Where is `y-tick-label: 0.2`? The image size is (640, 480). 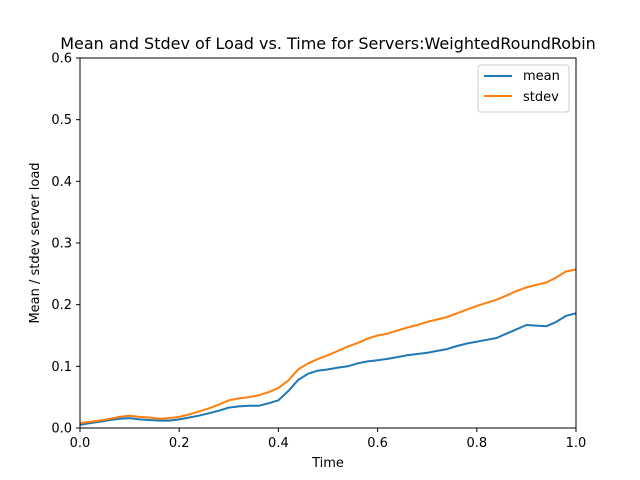
y-tick-label: 0.2 is located at coordinates (61, 305).